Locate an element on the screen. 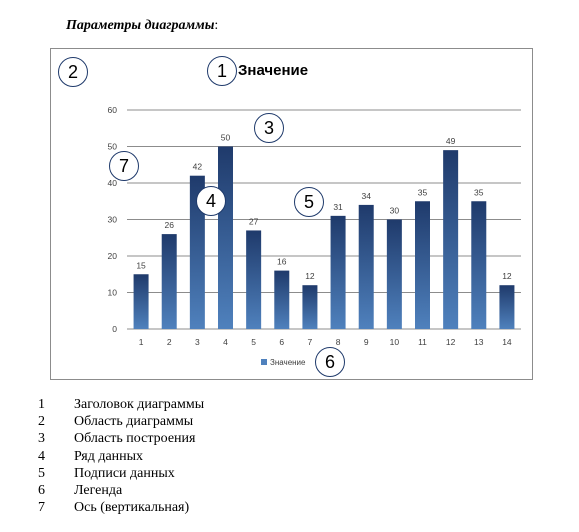 This screenshot has width=579, height=532. y-tick-label: 0 is located at coordinates (114, 329).